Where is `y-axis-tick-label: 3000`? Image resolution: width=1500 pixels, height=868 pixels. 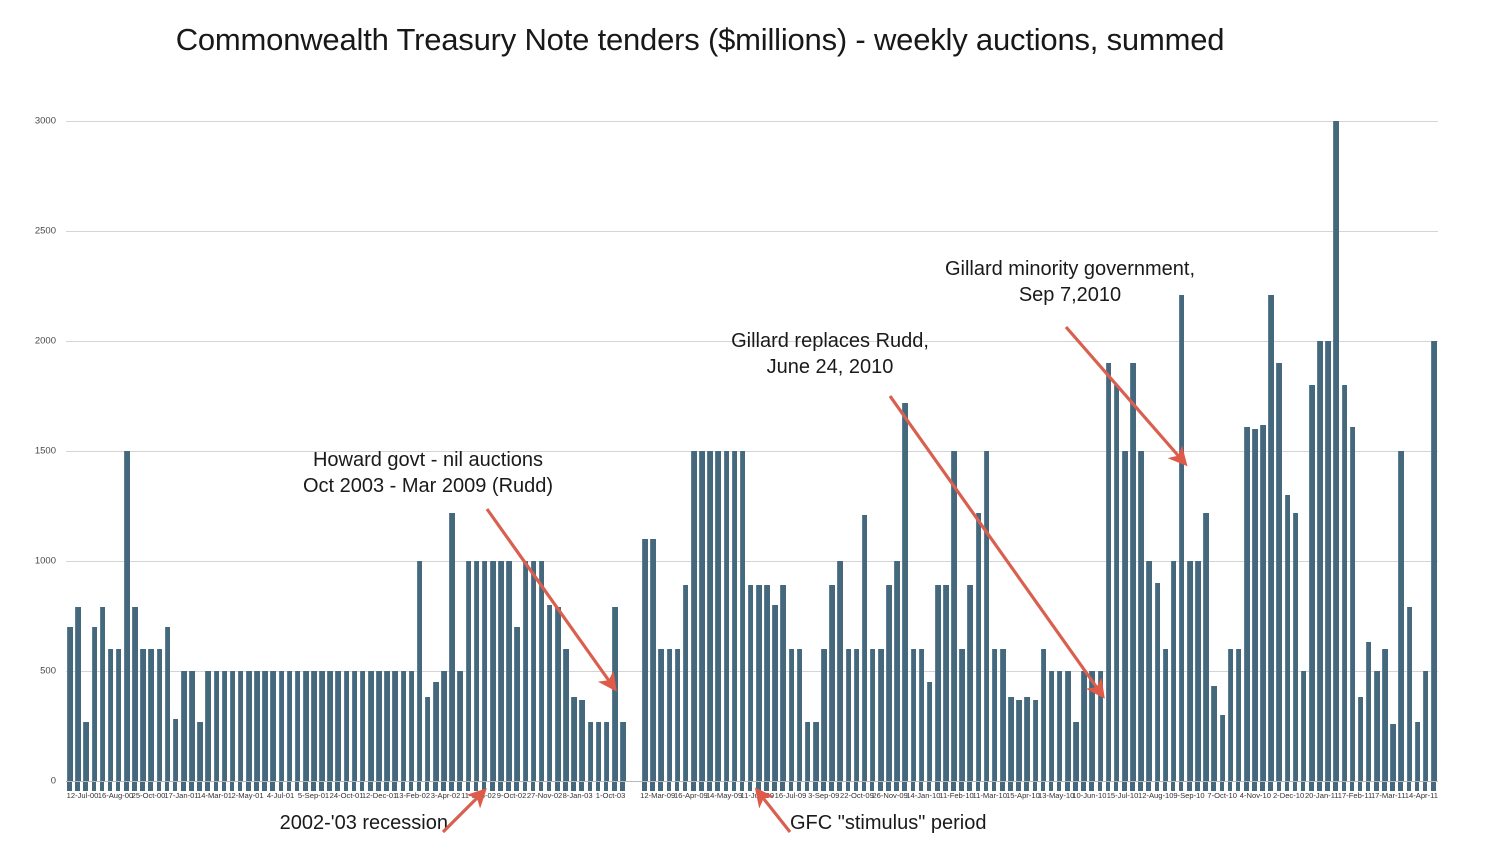 y-axis-tick-label: 3000 is located at coordinates (45, 121).